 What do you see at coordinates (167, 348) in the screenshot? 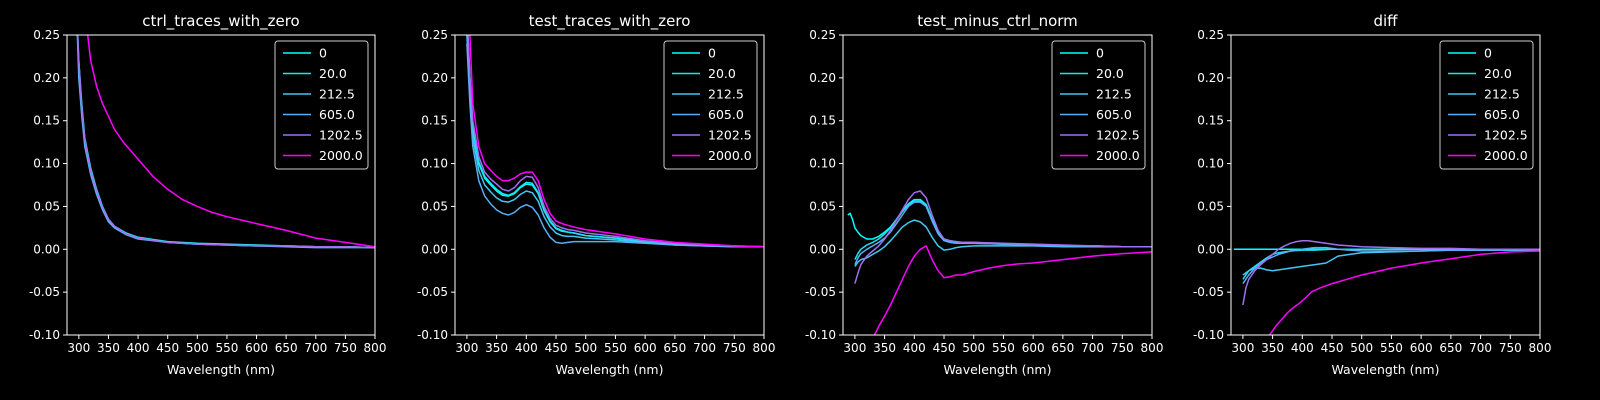
I see `x-tick-label: 450` at bounding box center [167, 348].